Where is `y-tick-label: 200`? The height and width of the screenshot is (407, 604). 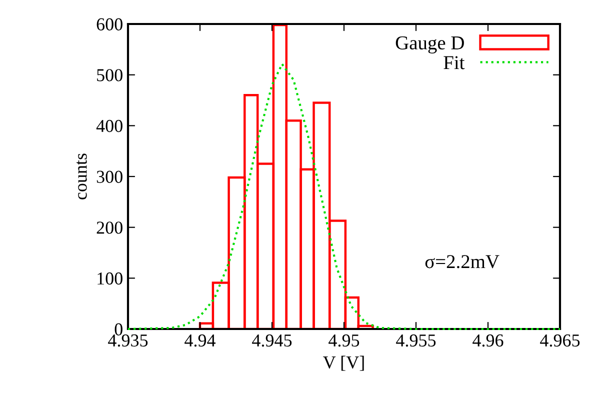 y-tick-label: 200 is located at coordinates (109, 228).